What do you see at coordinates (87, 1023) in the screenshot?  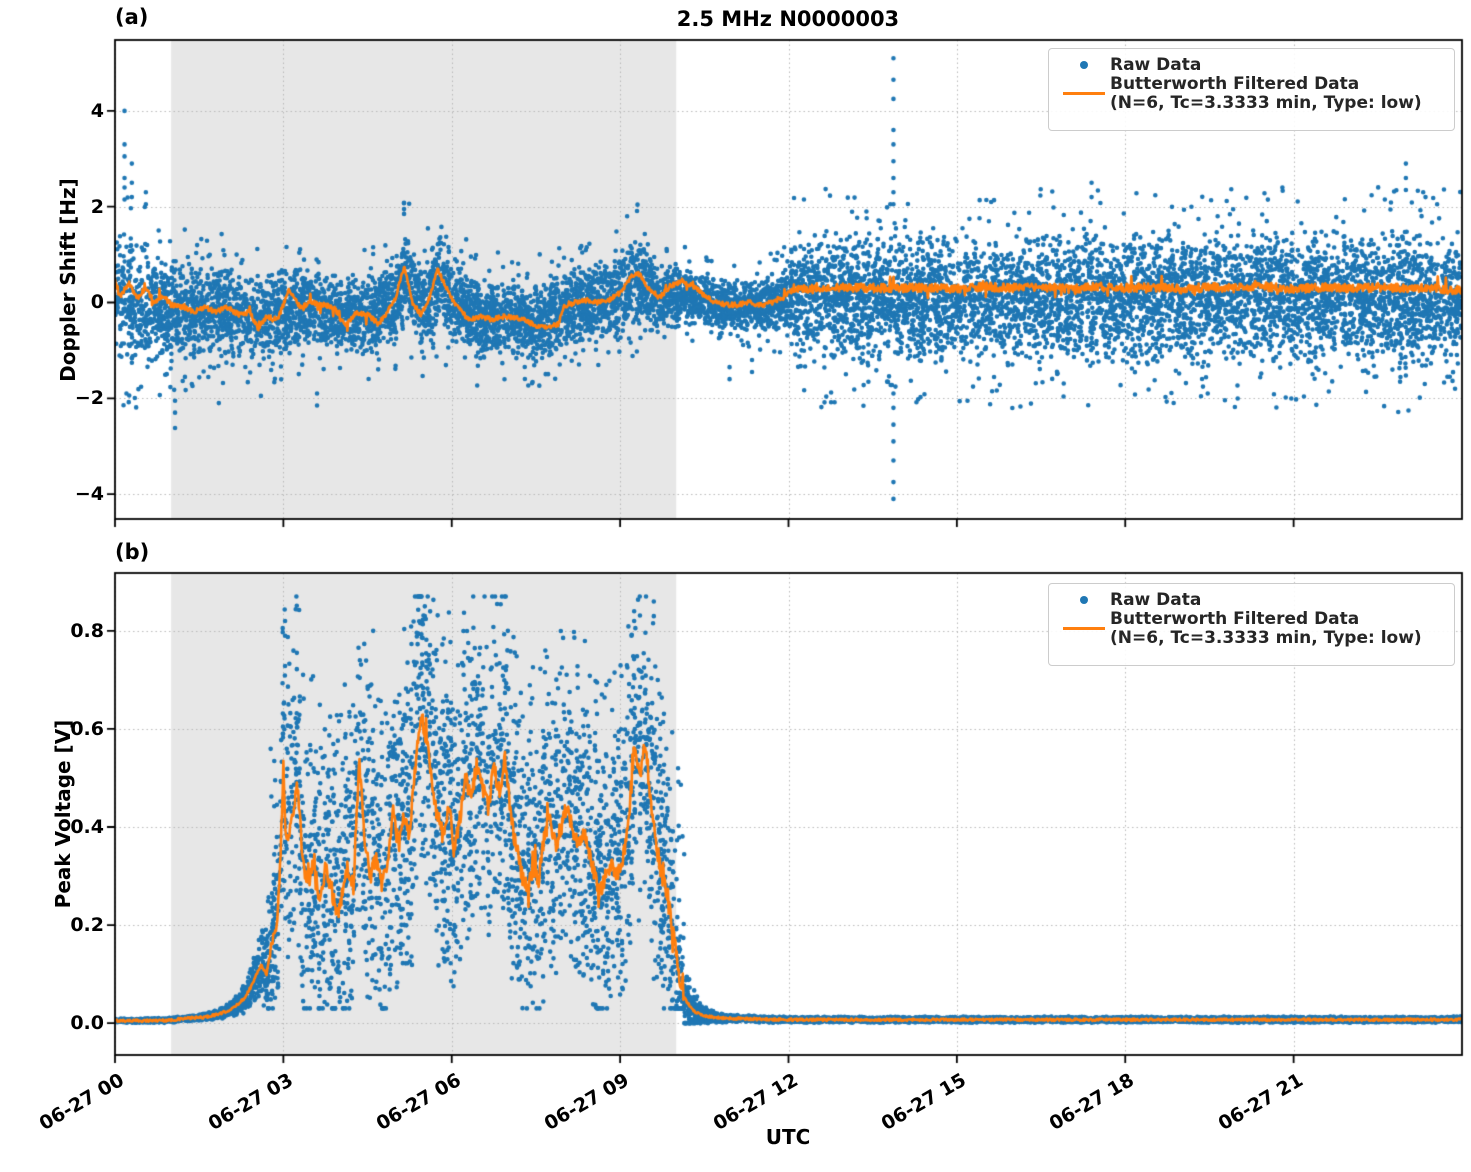 I see `y-tick-label-b: 0.0` at bounding box center [87, 1023].